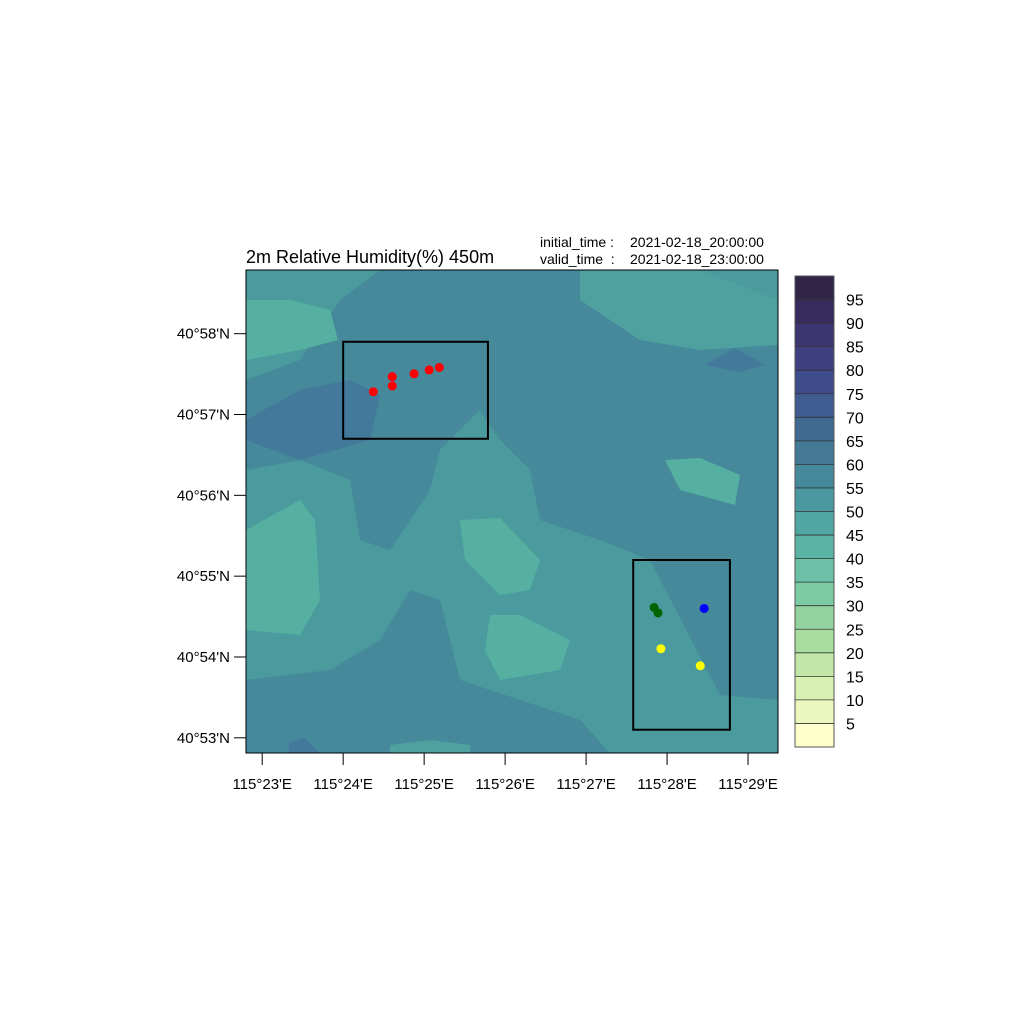  I want to click on colorbar-label: 15, so click(855, 677).